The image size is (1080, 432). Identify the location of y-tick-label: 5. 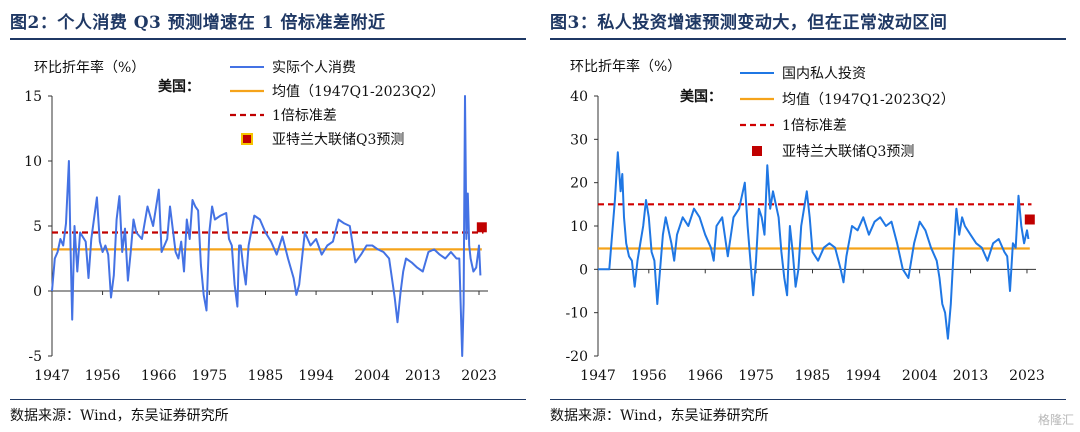
(37, 227).